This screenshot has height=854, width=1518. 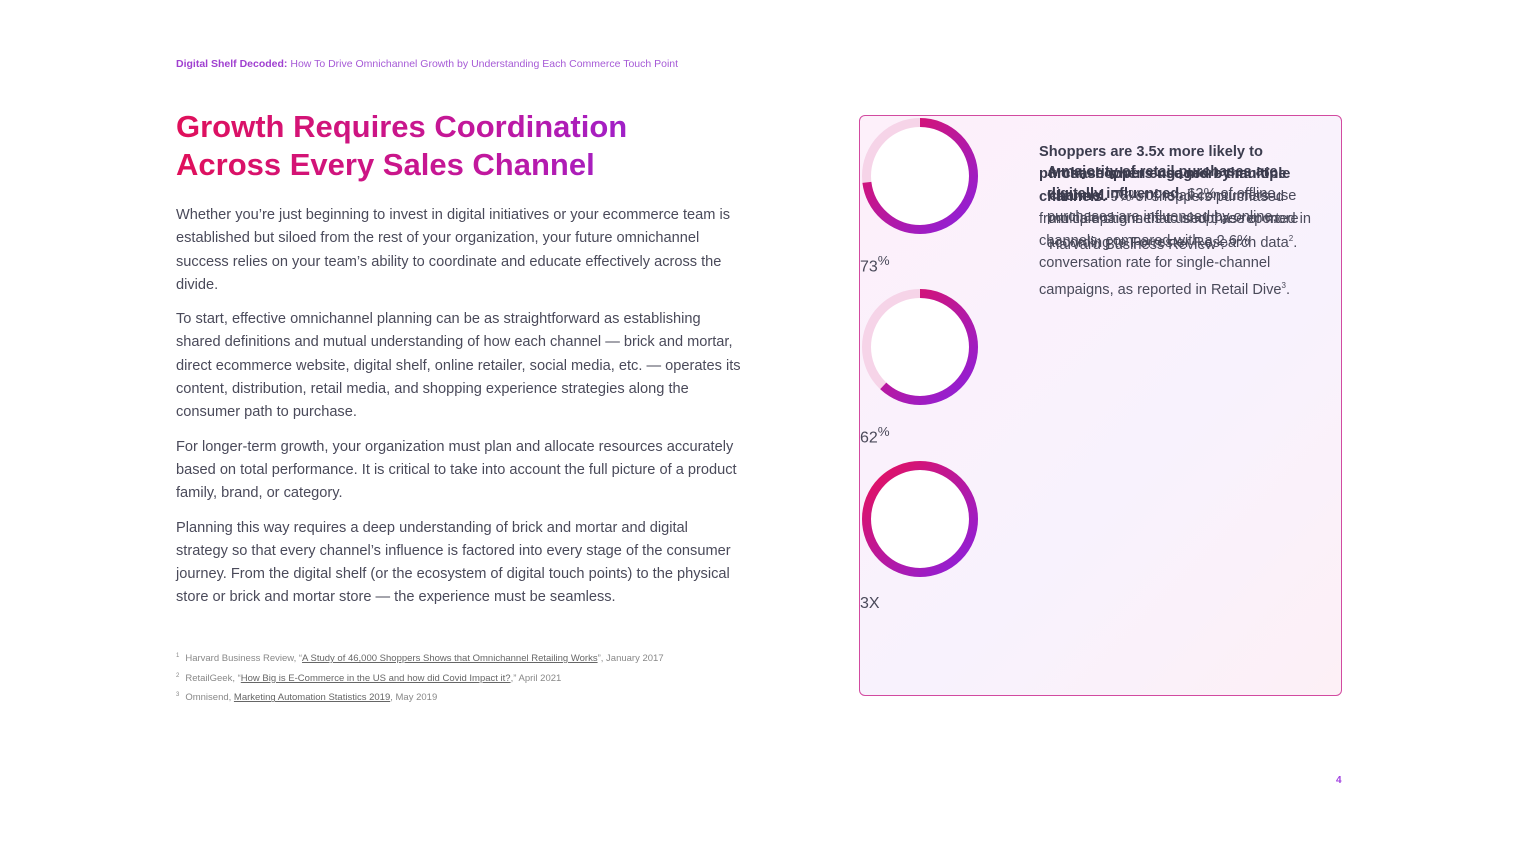 I want to click on footnote-number: 3, so click(x=178, y=695).